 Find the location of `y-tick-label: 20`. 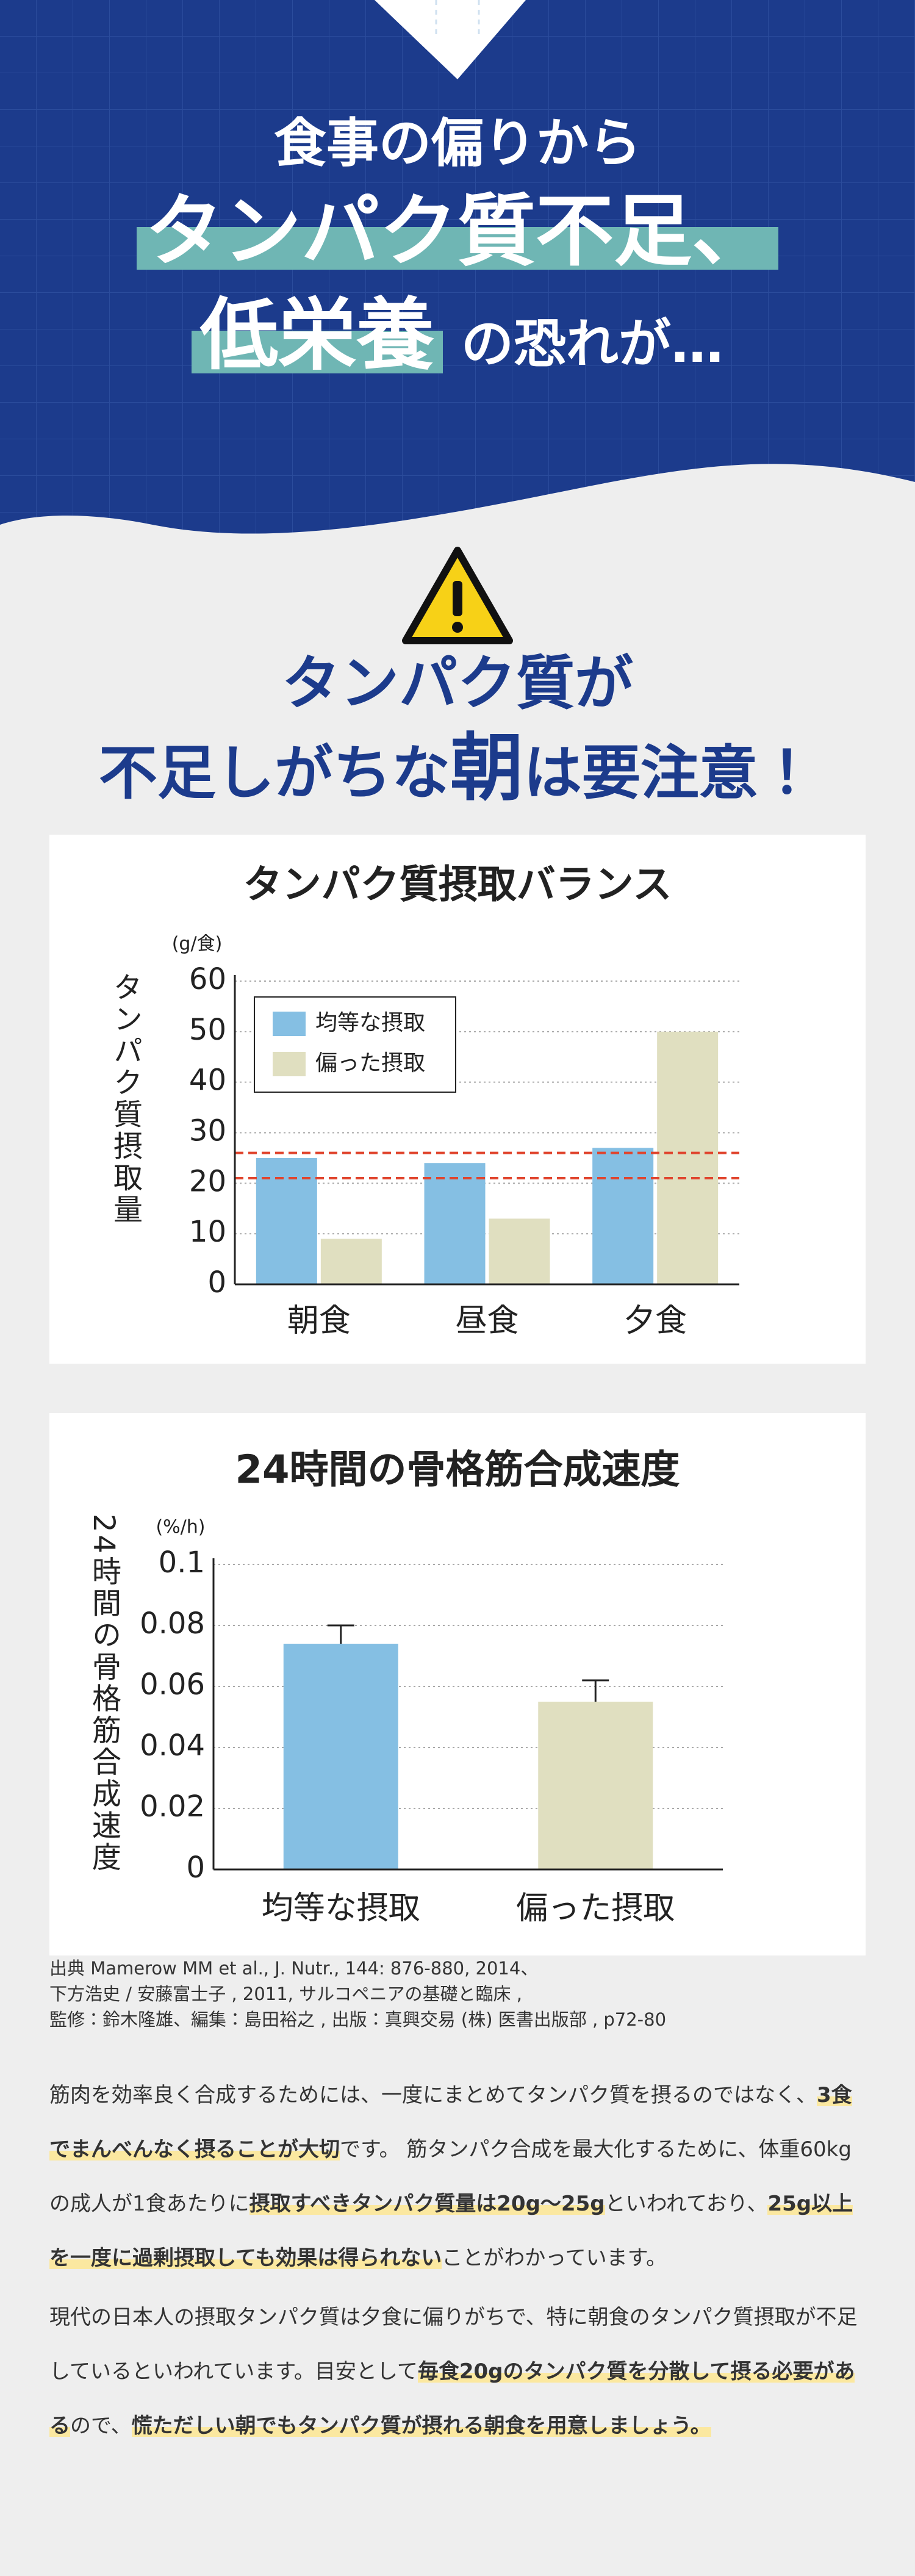

y-tick-label: 20 is located at coordinates (207, 1181).